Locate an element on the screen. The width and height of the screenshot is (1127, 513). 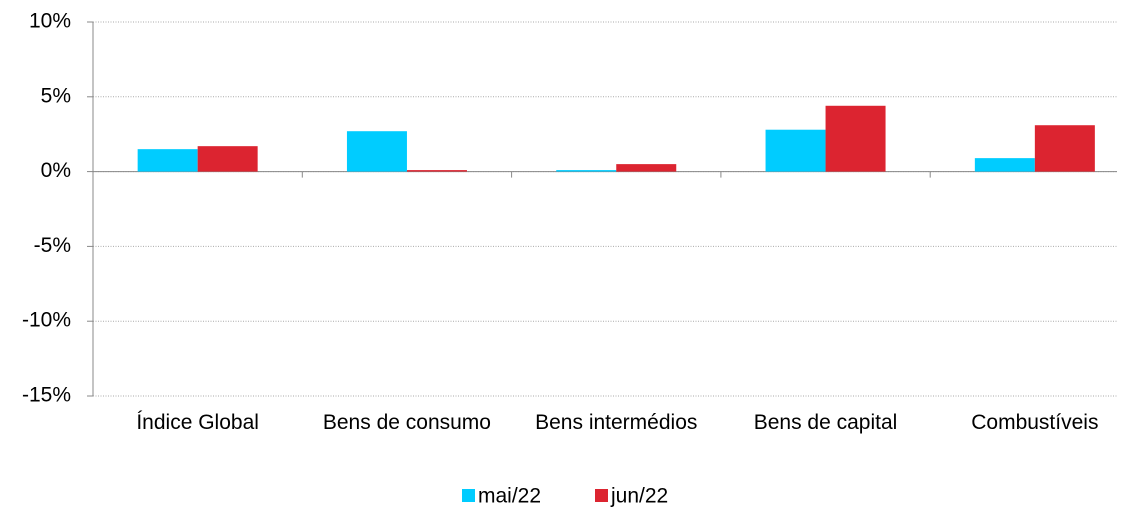
x-tick-label: Bens de capital is located at coordinates (825, 422).